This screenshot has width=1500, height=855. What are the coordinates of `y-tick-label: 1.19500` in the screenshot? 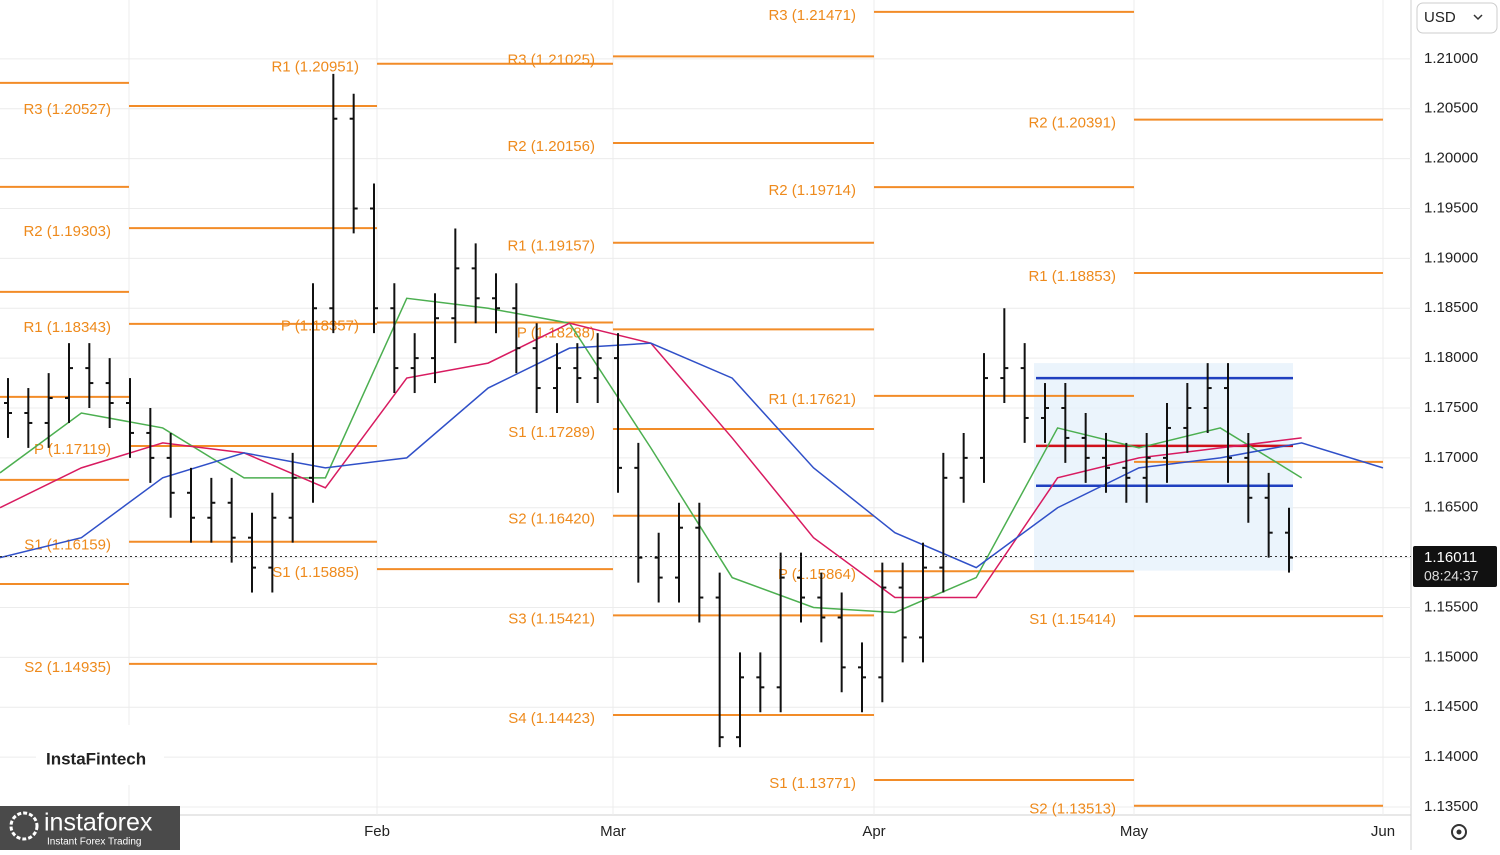 It's located at (1451, 207).